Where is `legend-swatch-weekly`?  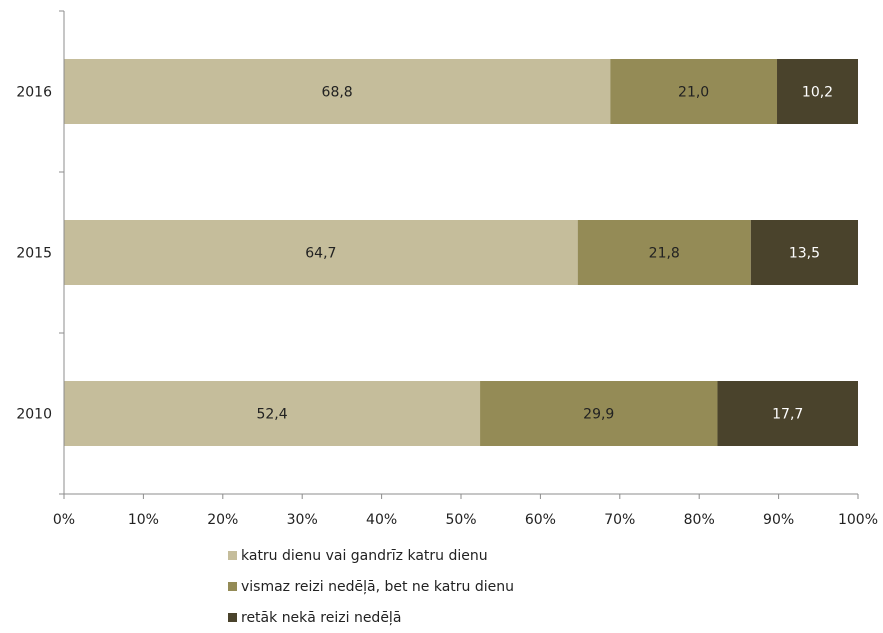
legend-swatch-weekly is located at coordinates (232, 586).